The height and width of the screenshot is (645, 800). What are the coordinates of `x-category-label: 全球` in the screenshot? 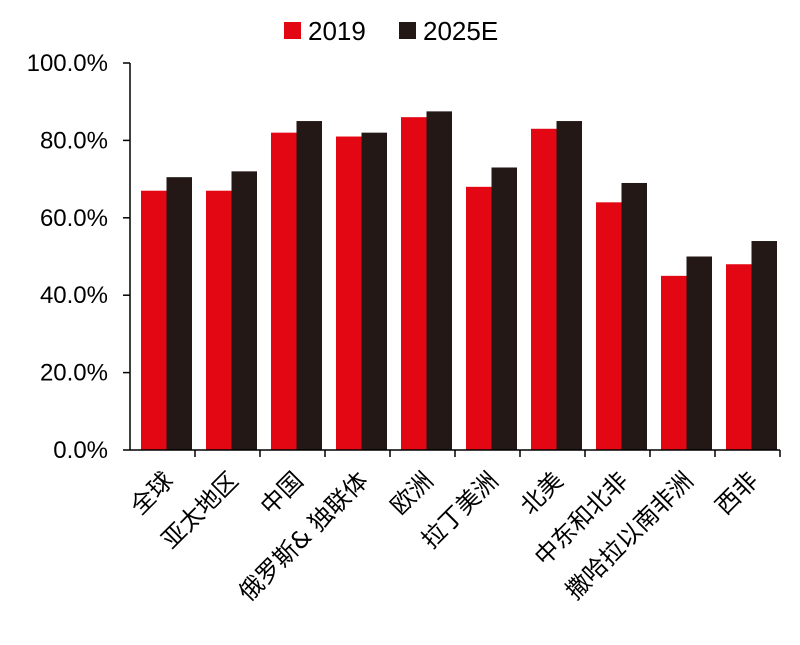 It's located at (152, 493).